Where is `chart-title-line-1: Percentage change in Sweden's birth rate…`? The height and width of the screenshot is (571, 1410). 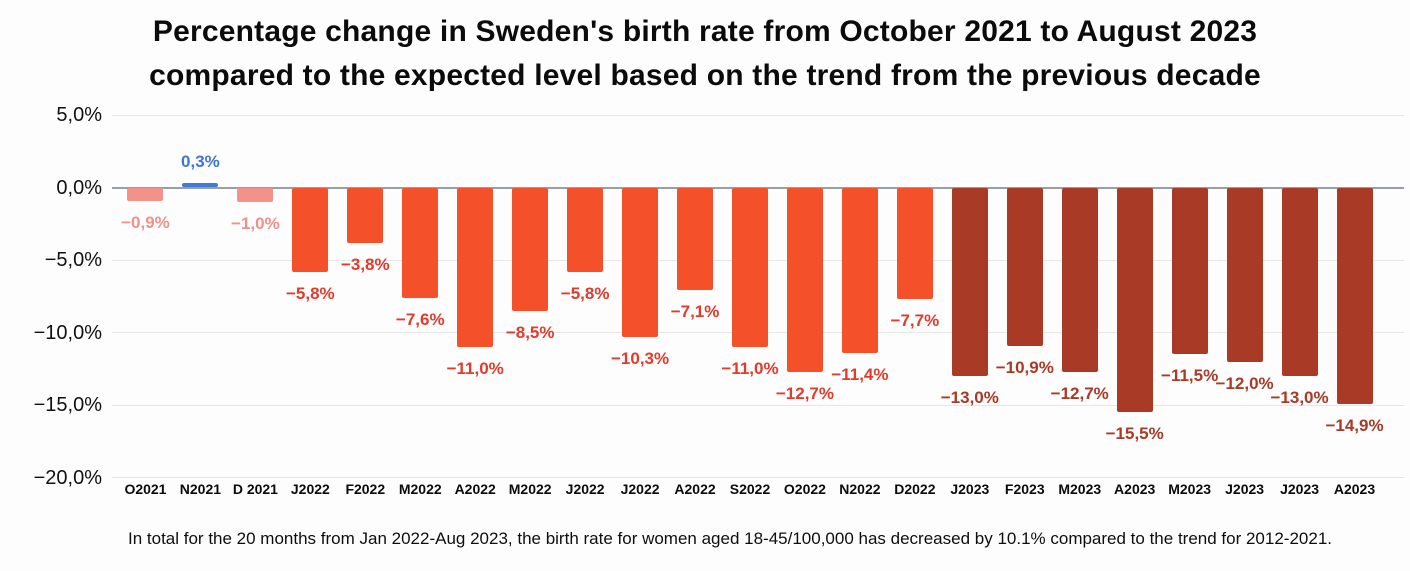
chart-title-line-1: Percentage change in Sweden's birth rate… is located at coordinates (705, 31).